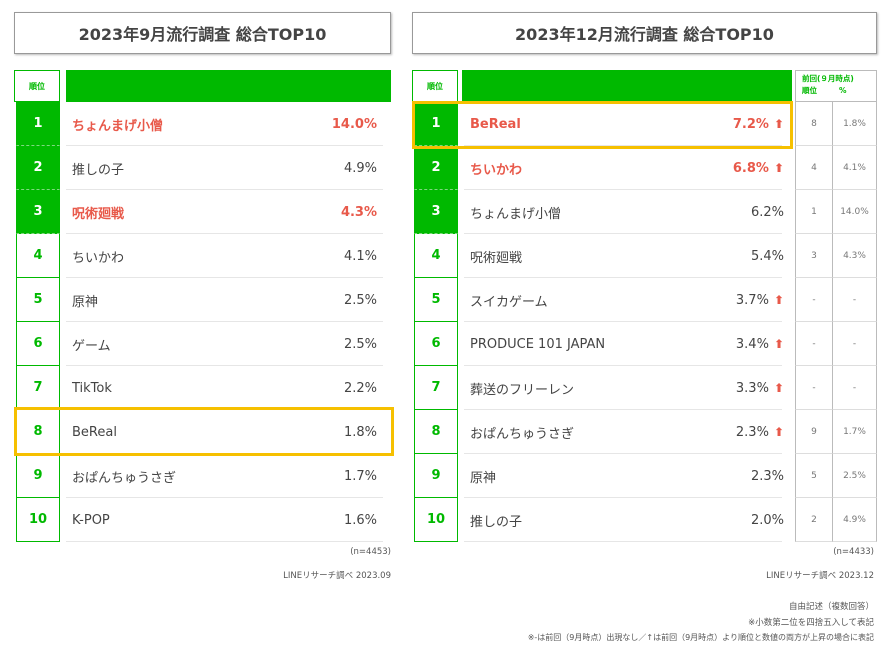  I want to click on item-name: ちょんまげ小僧, so click(118, 126).